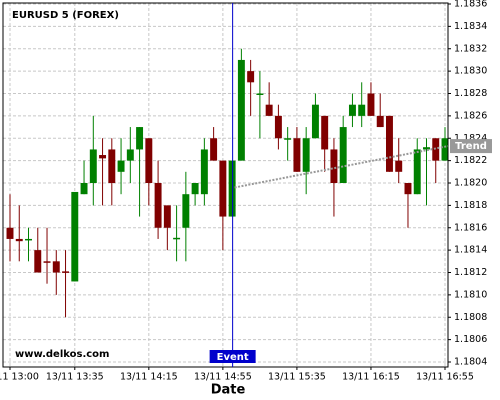  What do you see at coordinates (470, 71) in the screenshot?
I see `y-tick-label: 1.1830` at bounding box center [470, 71].